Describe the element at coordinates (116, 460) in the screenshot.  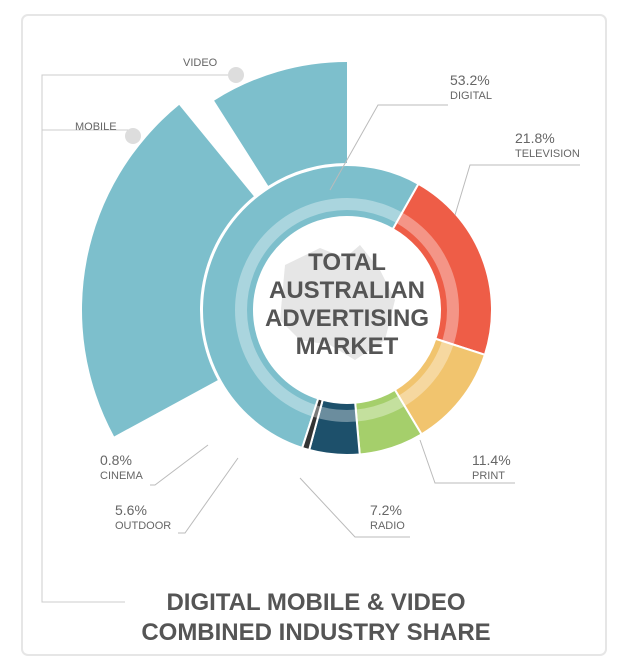
I see `value-label: 0.8%` at that location.